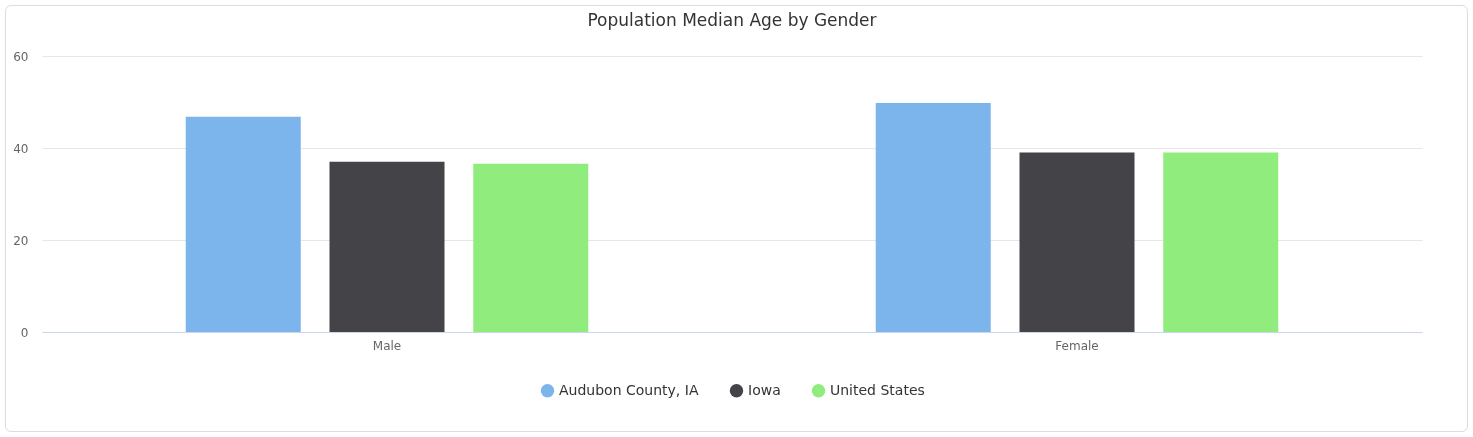 This screenshot has height=437, width=1473. Describe the element at coordinates (1077, 345) in the screenshot. I see `x-tick-label: Female` at that location.